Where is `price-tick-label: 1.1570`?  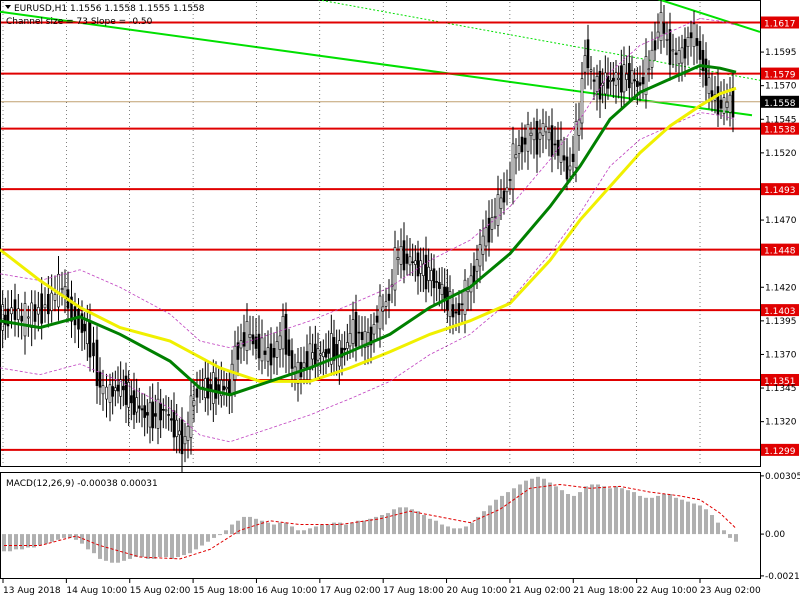
price-tick-label: 1.1570 is located at coordinates (781, 87).